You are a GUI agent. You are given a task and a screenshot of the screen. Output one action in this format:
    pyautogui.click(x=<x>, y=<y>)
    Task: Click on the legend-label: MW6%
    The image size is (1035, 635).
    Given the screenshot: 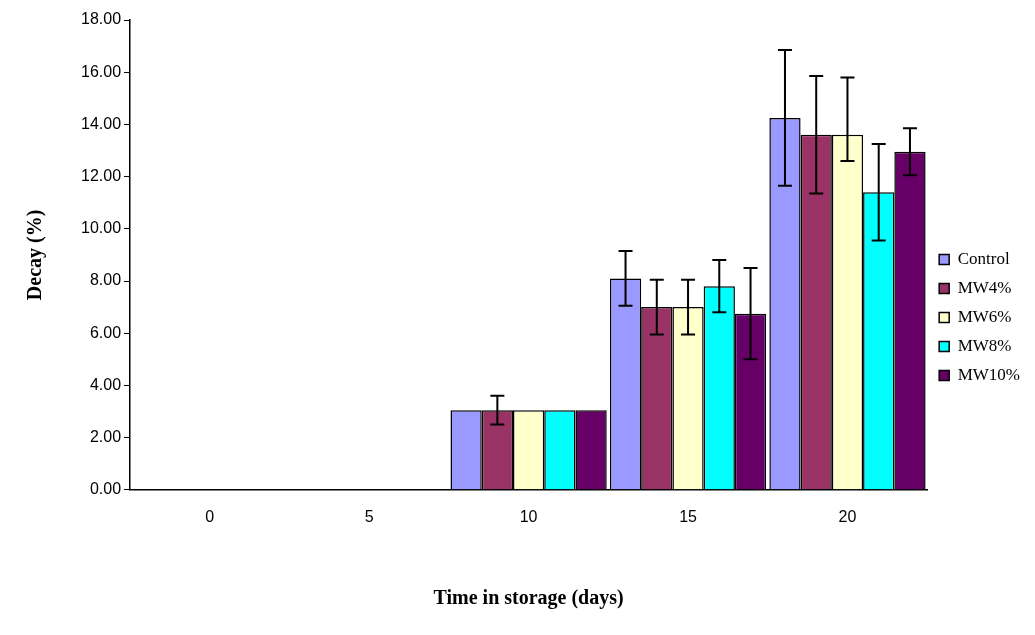 What is the action you would take?
    pyautogui.click(x=984, y=316)
    